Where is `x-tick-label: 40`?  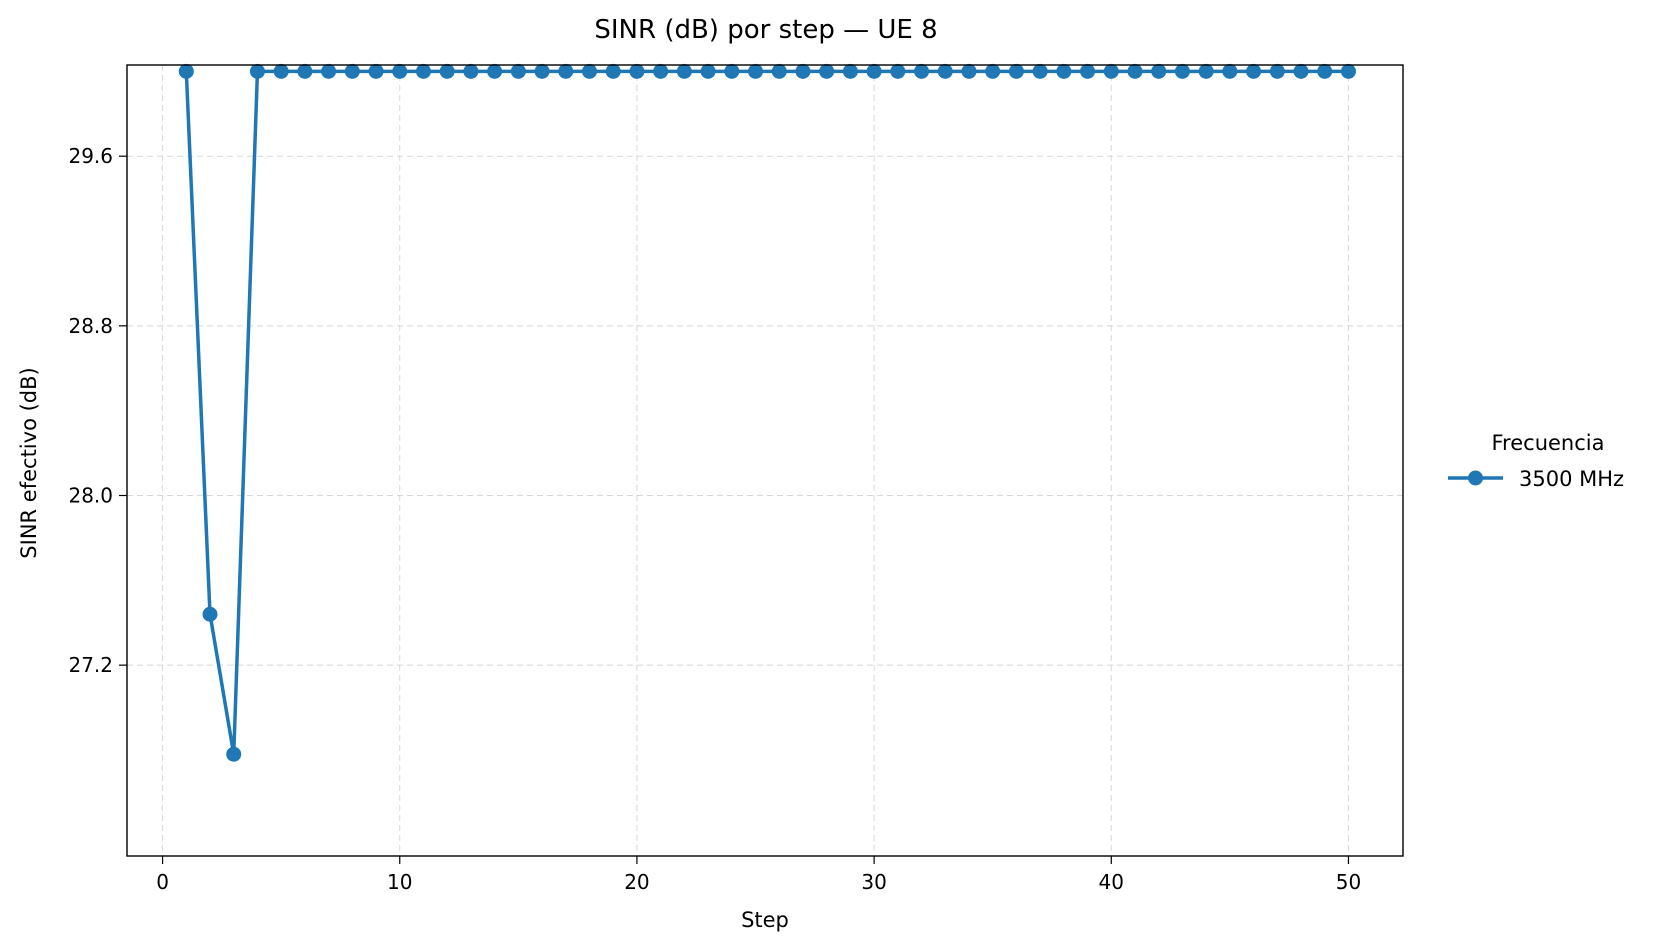
x-tick-label: 40 is located at coordinates (1111, 882).